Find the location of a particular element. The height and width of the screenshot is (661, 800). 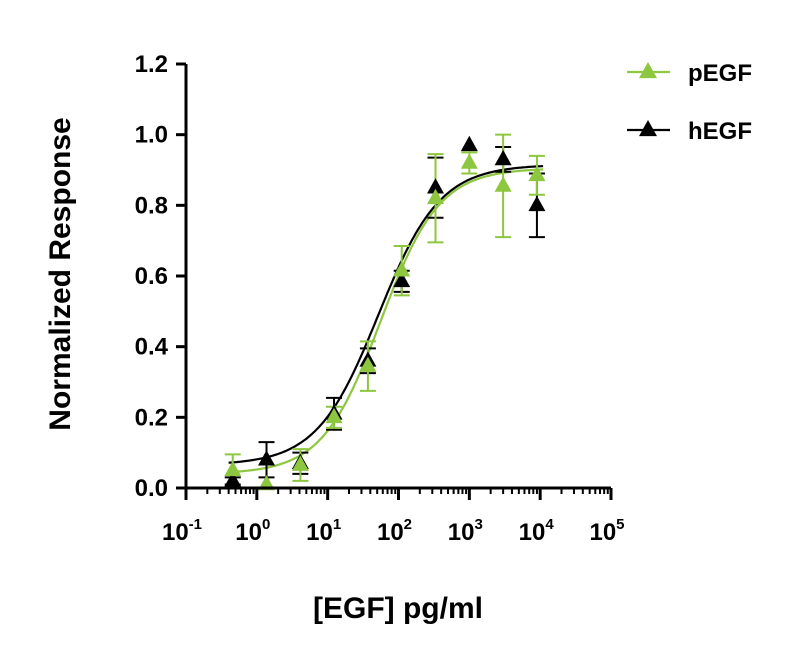

x-tick-label: 10⁴ is located at coordinates (537, 531).